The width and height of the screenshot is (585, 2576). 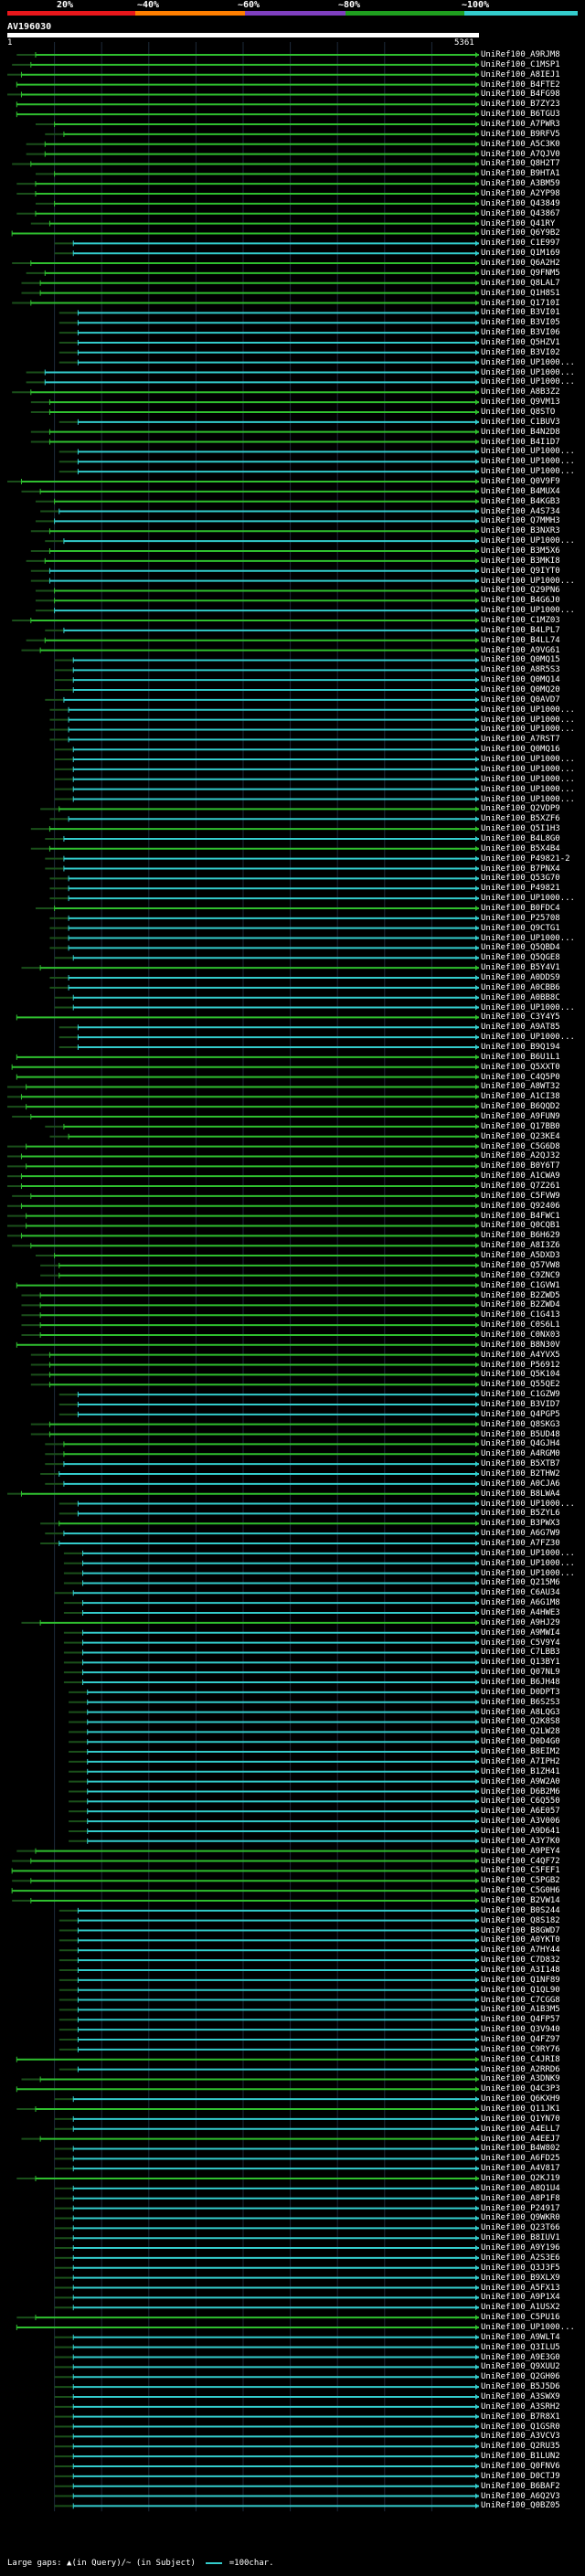 What do you see at coordinates (520, 1524) in the screenshot?
I see `hit-label-link: UniRef100_B3PWX3` at bounding box center [520, 1524].